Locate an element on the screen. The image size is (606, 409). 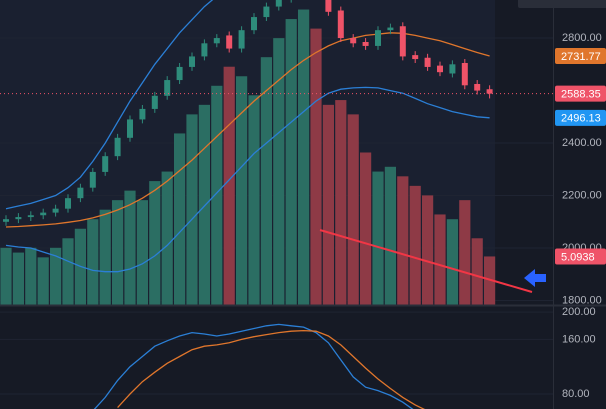
volume-last-value: 5.0938 is located at coordinates (578, 257).